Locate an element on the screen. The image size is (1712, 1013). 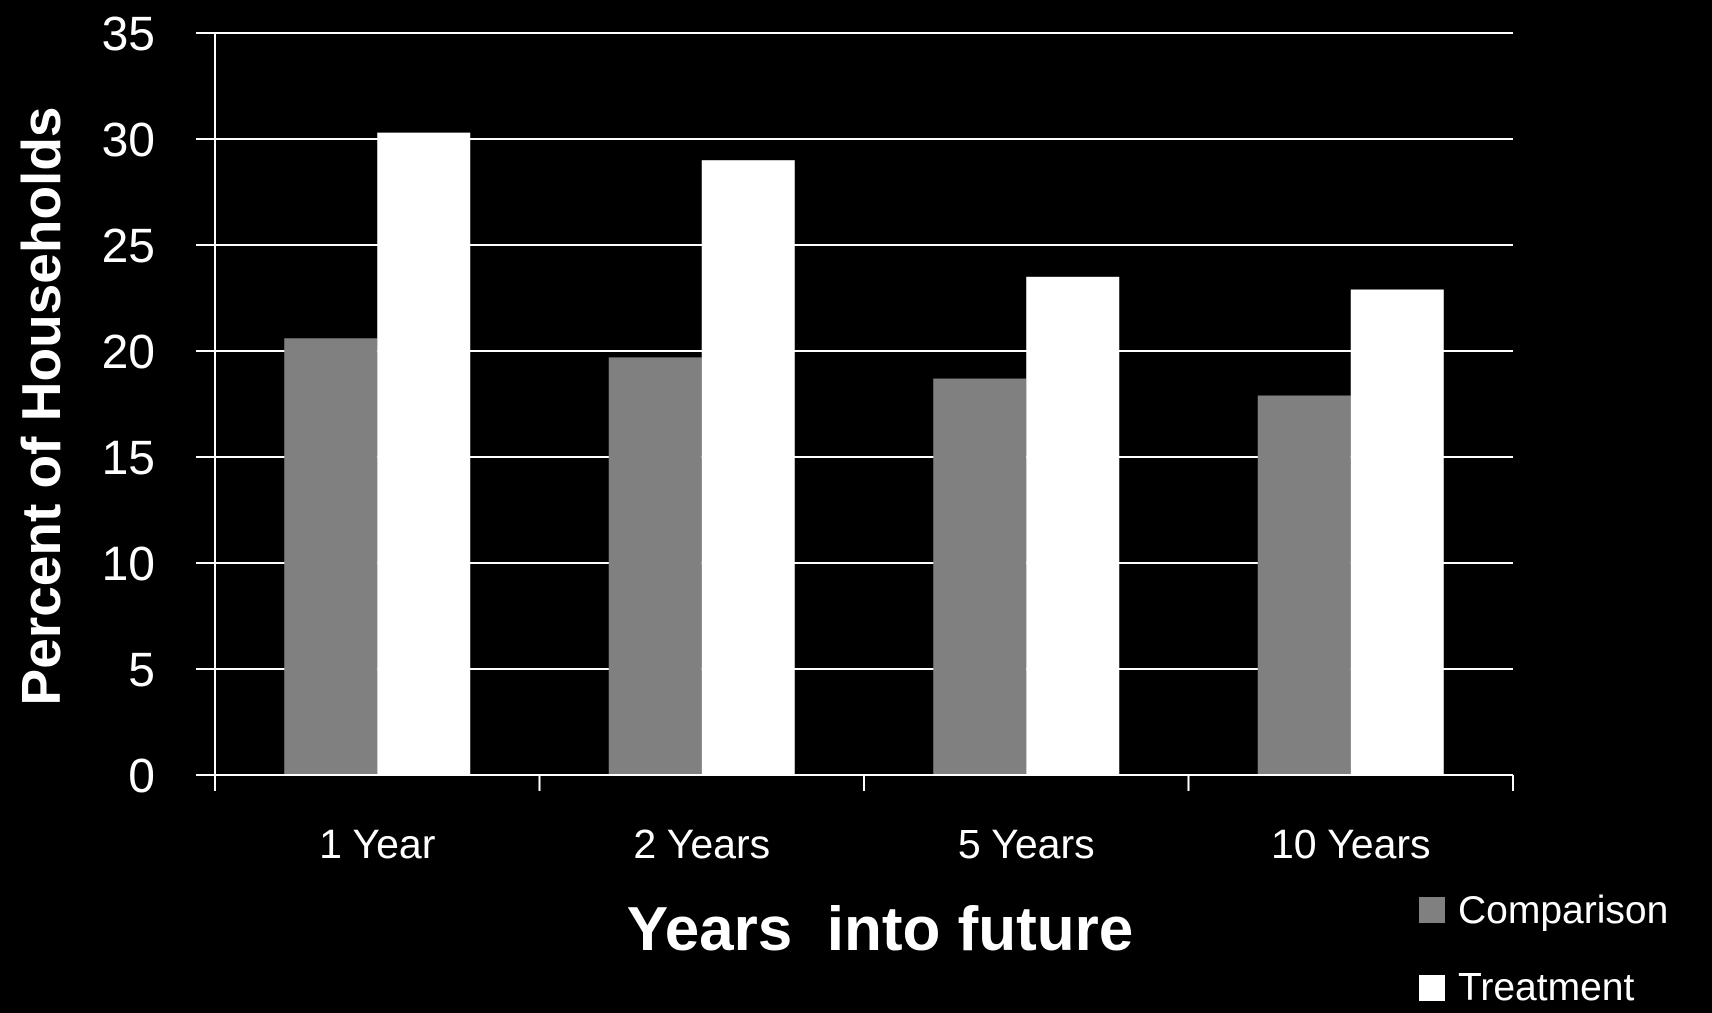
legend-item-treatment: Treatment is located at coordinates (1526, 987).